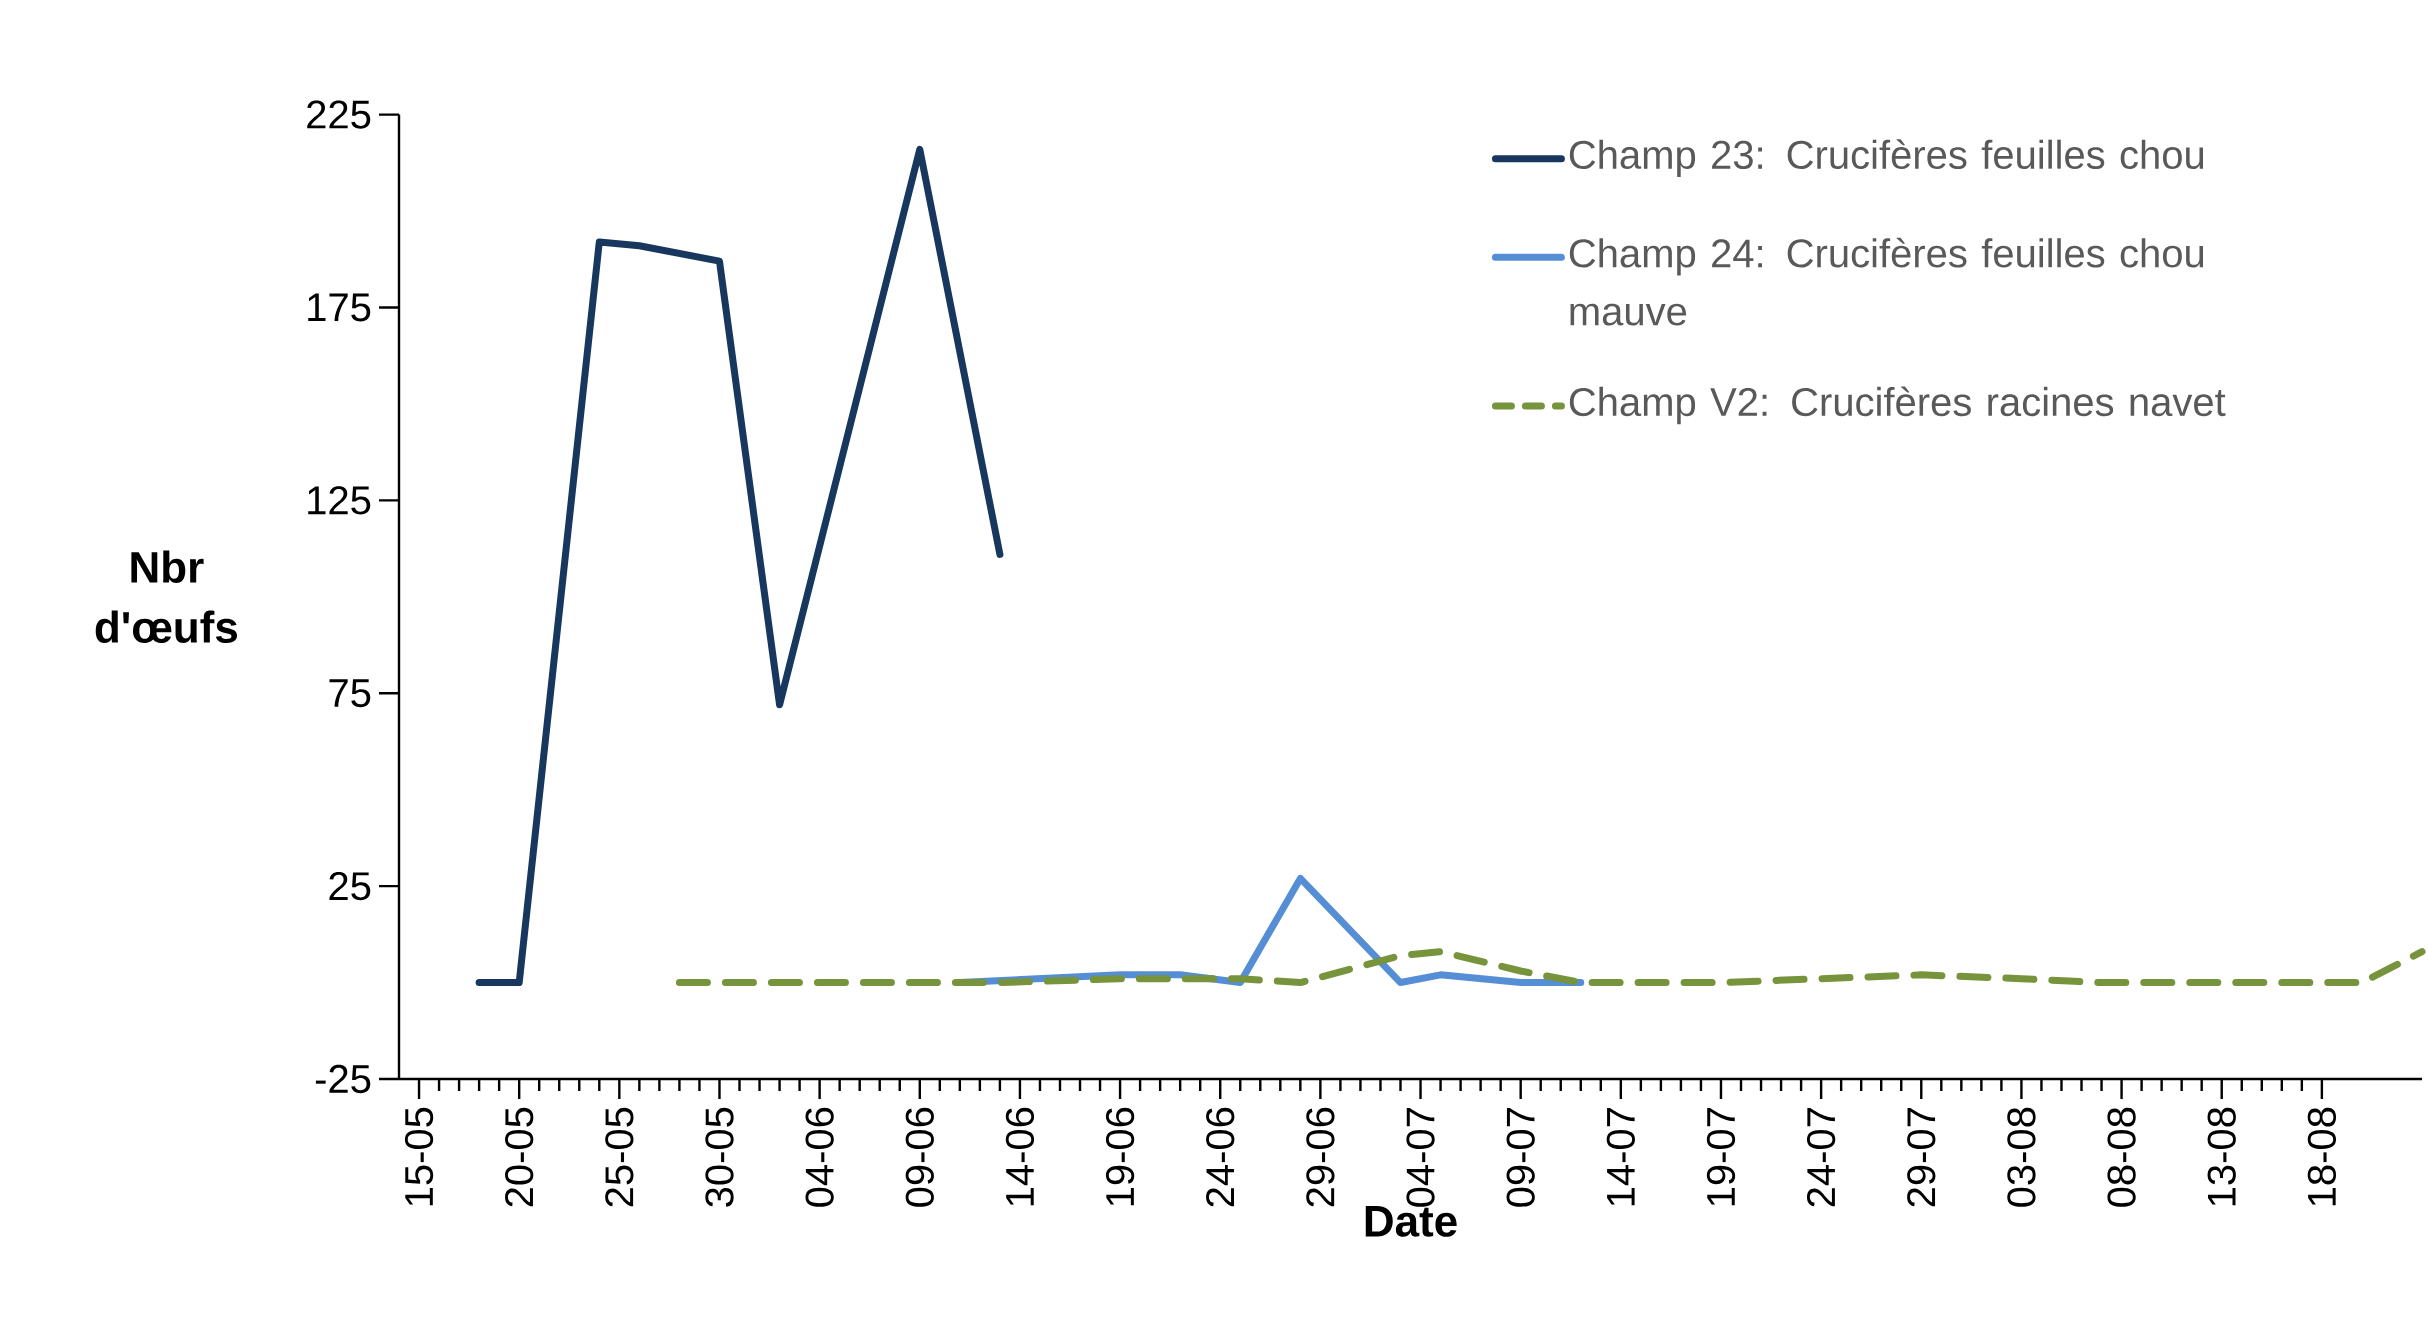 This screenshot has height=1328, width=2428. I want to click on y-tick-label: 125, so click(339, 500).